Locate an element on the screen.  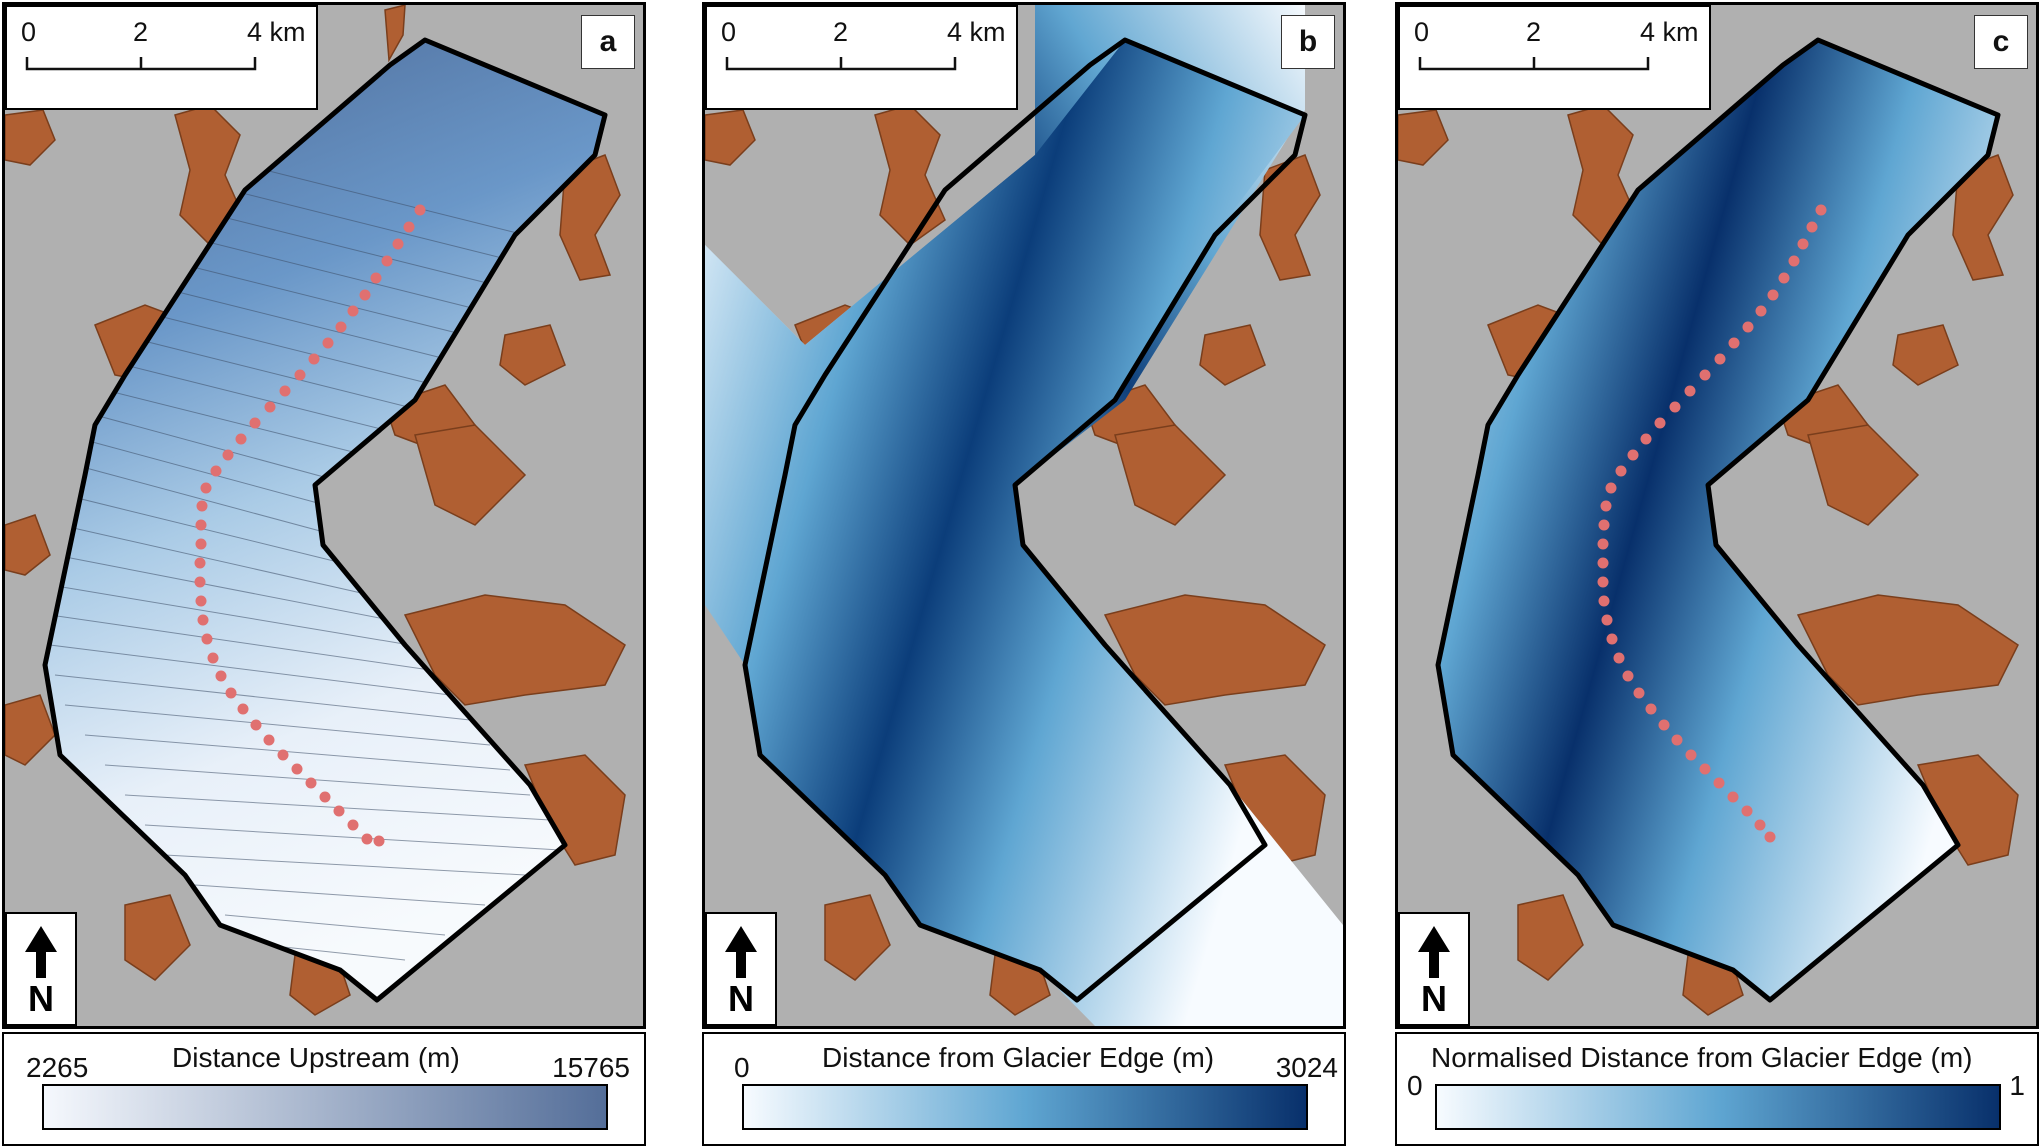
north-arrow-a: N is located at coordinates (41, 969).